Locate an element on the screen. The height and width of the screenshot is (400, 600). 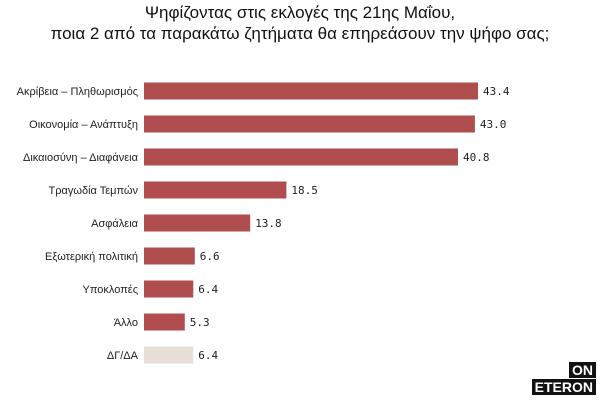
category-label-2: Δικαιοσύνη – Διαφάνεια is located at coordinates (81, 158).